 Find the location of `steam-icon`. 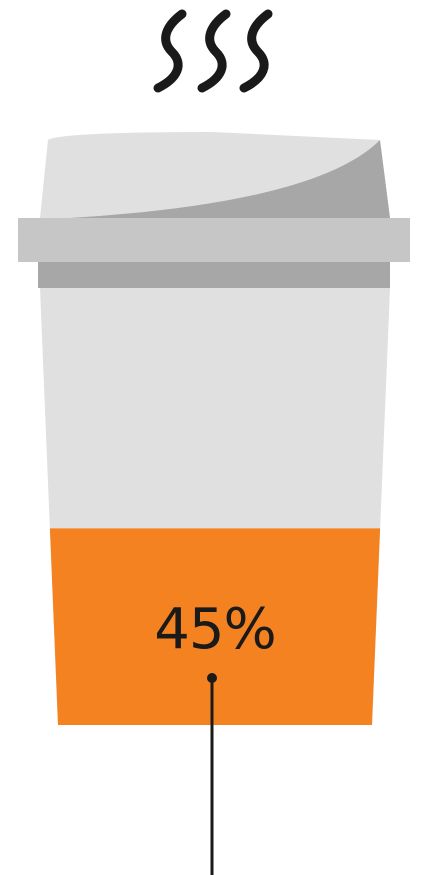

steam-icon is located at coordinates (213, 51).